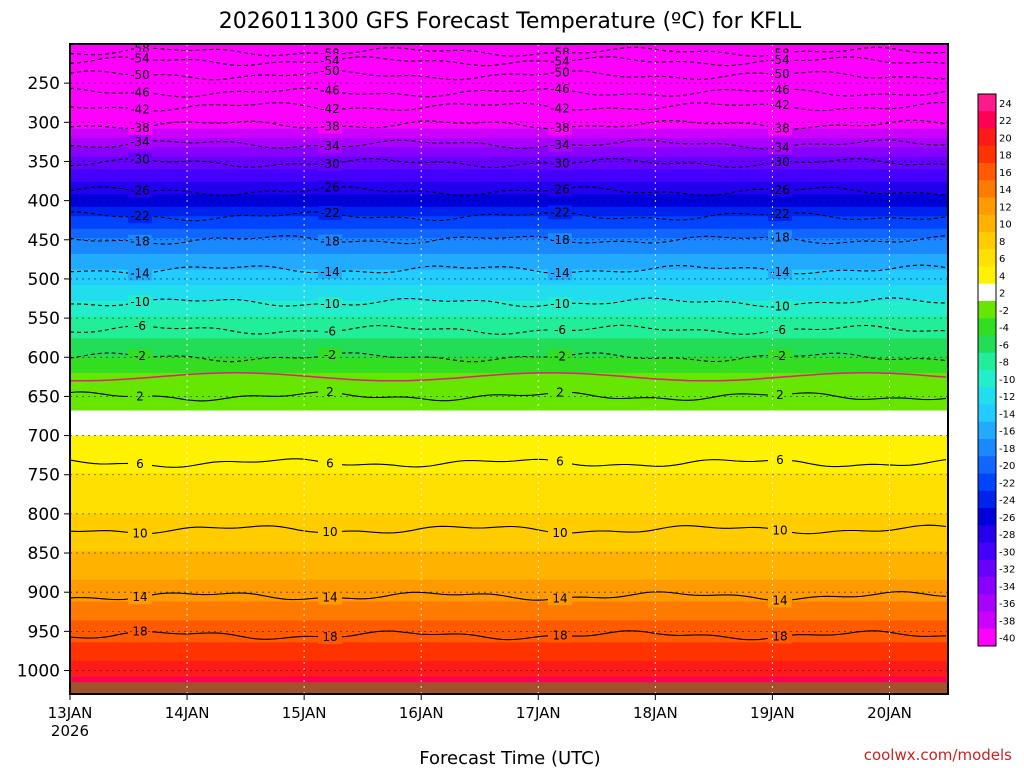 The image size is (1024, 768). I want to click on contour-label: -10, so click(330, 304).